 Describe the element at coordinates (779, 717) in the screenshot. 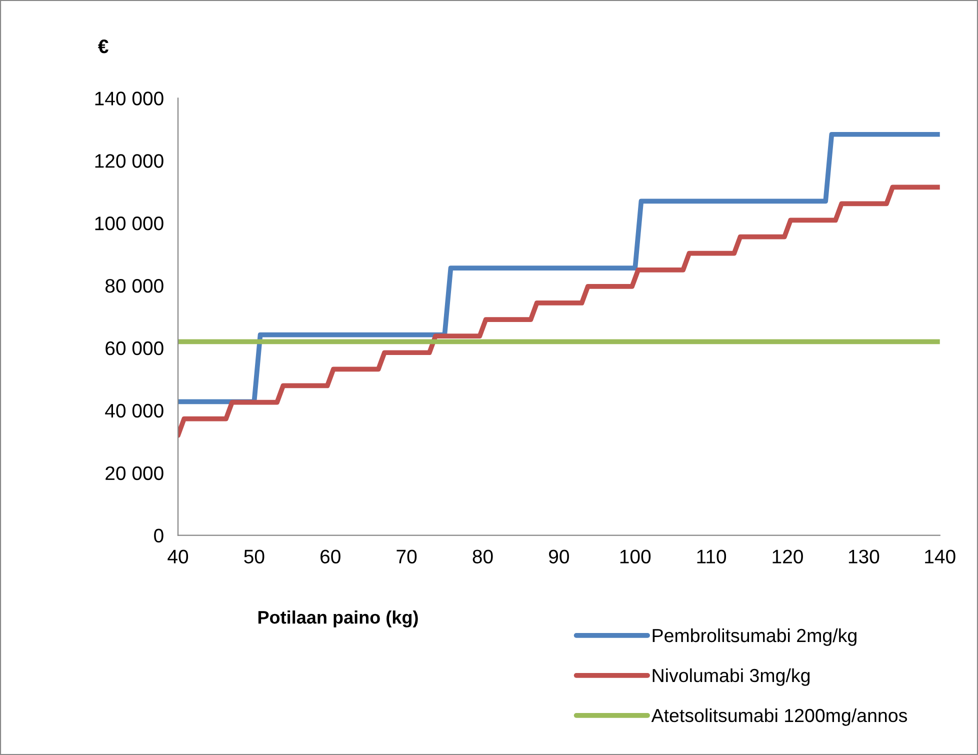

I see `legend-label: Atetsolitsumabi 1200mg/annos` at that location.